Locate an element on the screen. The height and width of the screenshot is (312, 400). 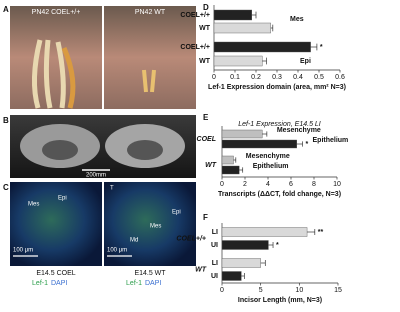
incisor is located at coordinates (68, 77).